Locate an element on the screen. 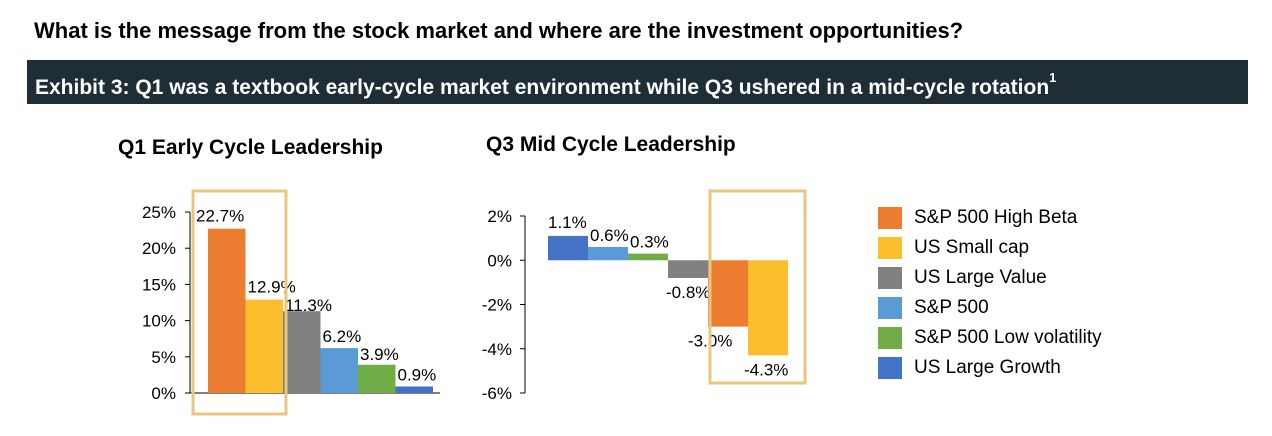 This screenshot has height=436, width=1272. legend-label: US Large Value is located at coordinates (980, 277).